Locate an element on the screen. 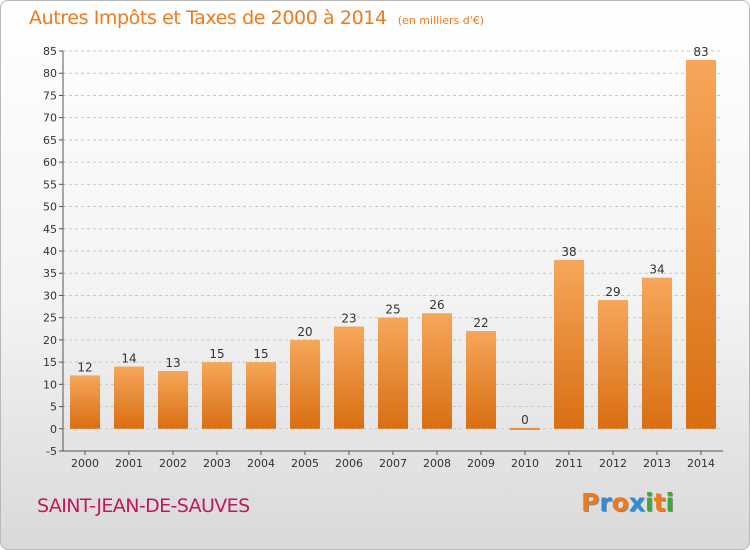 Image resolution: width=750 pixels, height=550 pixels. y-tick-label: 25 is located at coordinates (50, 318).